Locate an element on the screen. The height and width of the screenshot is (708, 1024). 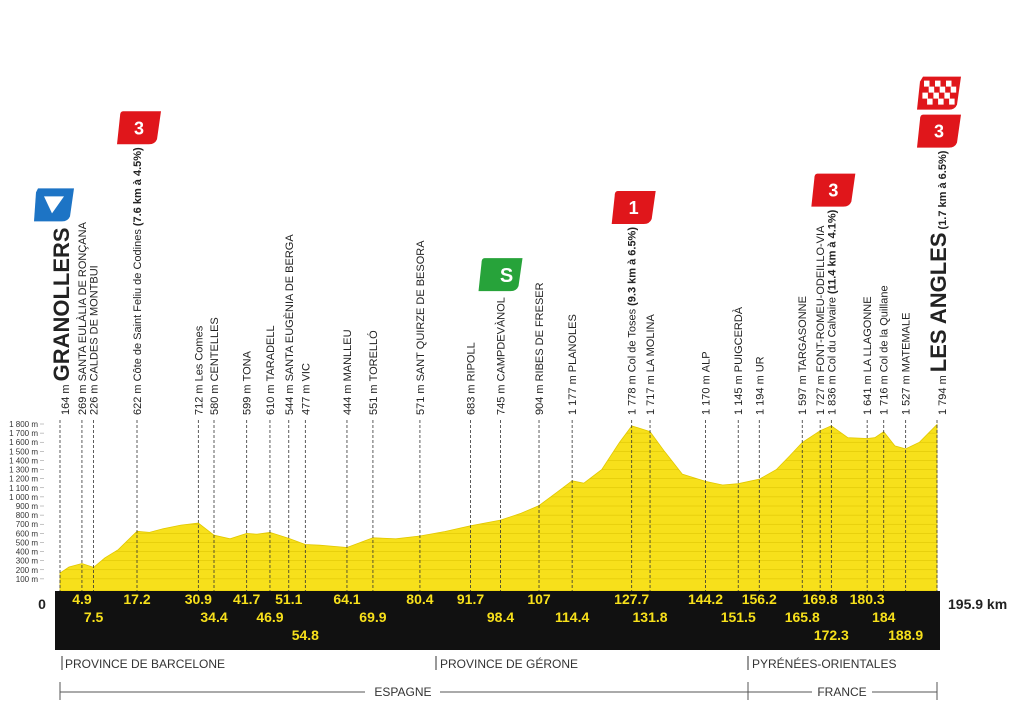
waypoint-altitude: 269 m is located at coordinates (83, 399).